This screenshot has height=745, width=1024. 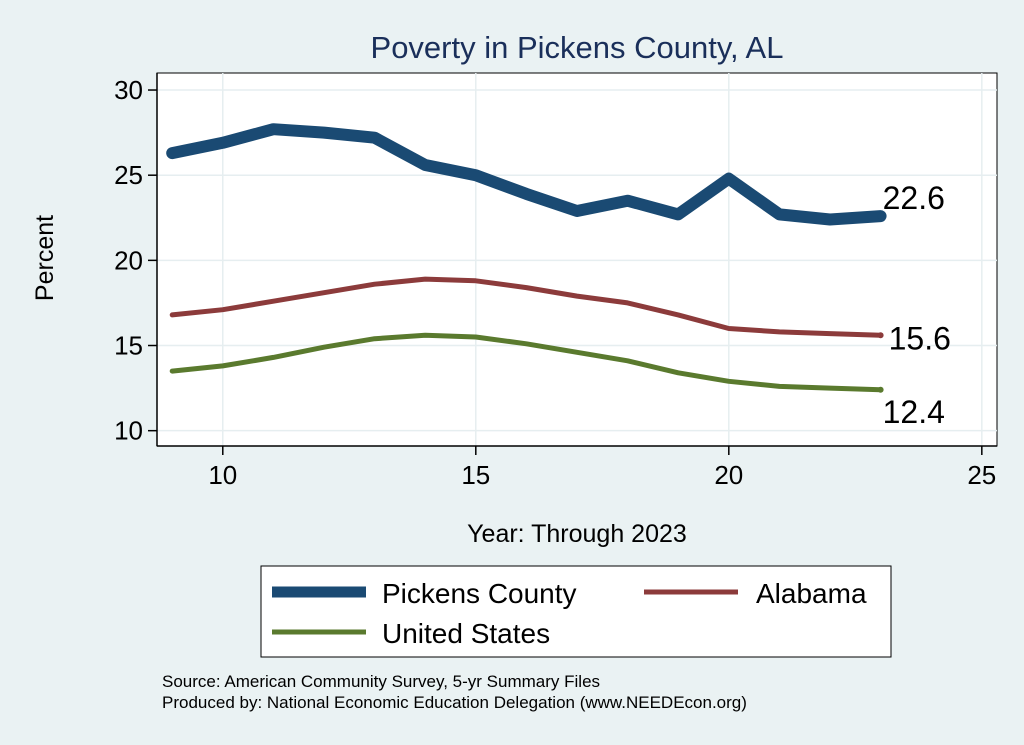 I want to click on y-axis-label: Percent, so click(x=45, y=258).